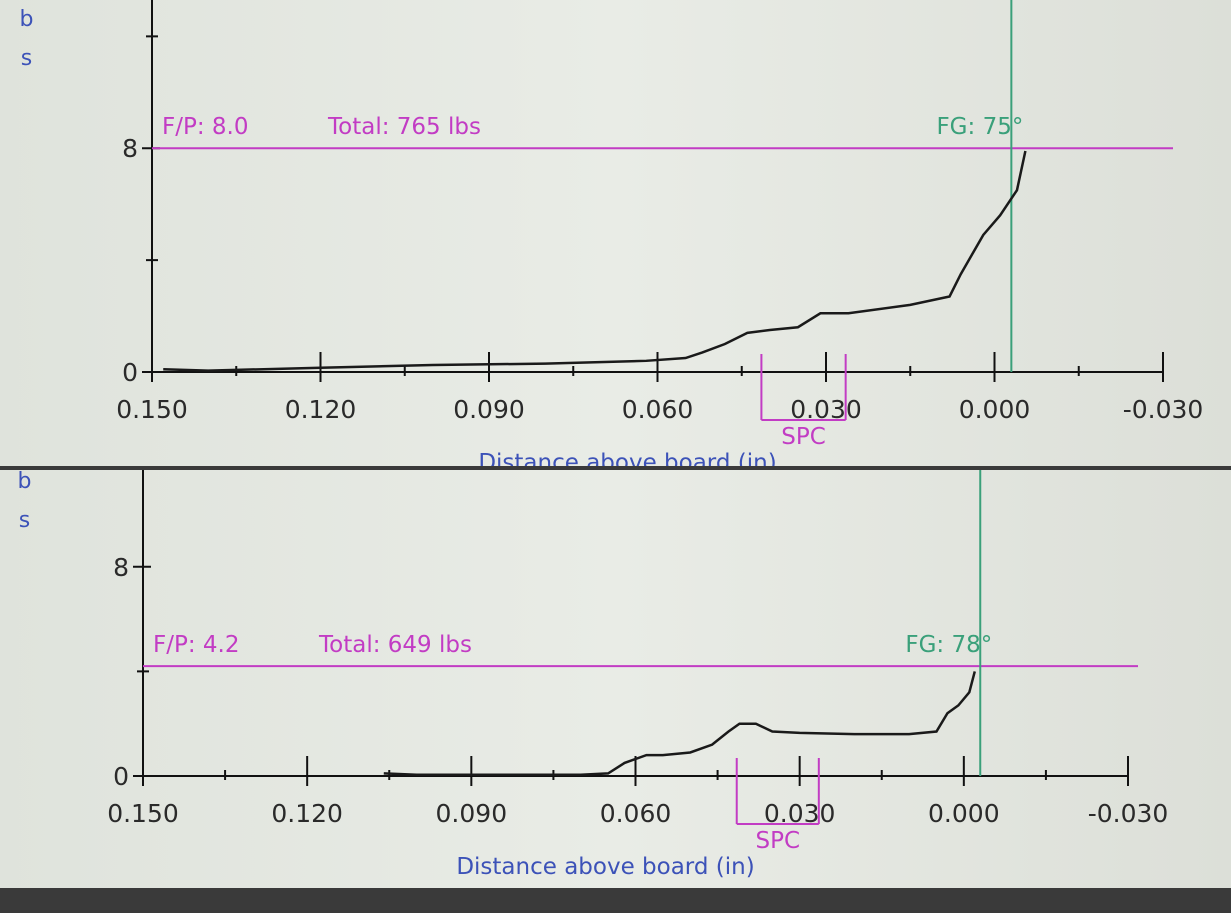 The height and width of the screenshot is (913, 1231). What do you see at coordinates (679, 723) in the screenshot?
I see `force-curve` at bounding box center [679, 723].